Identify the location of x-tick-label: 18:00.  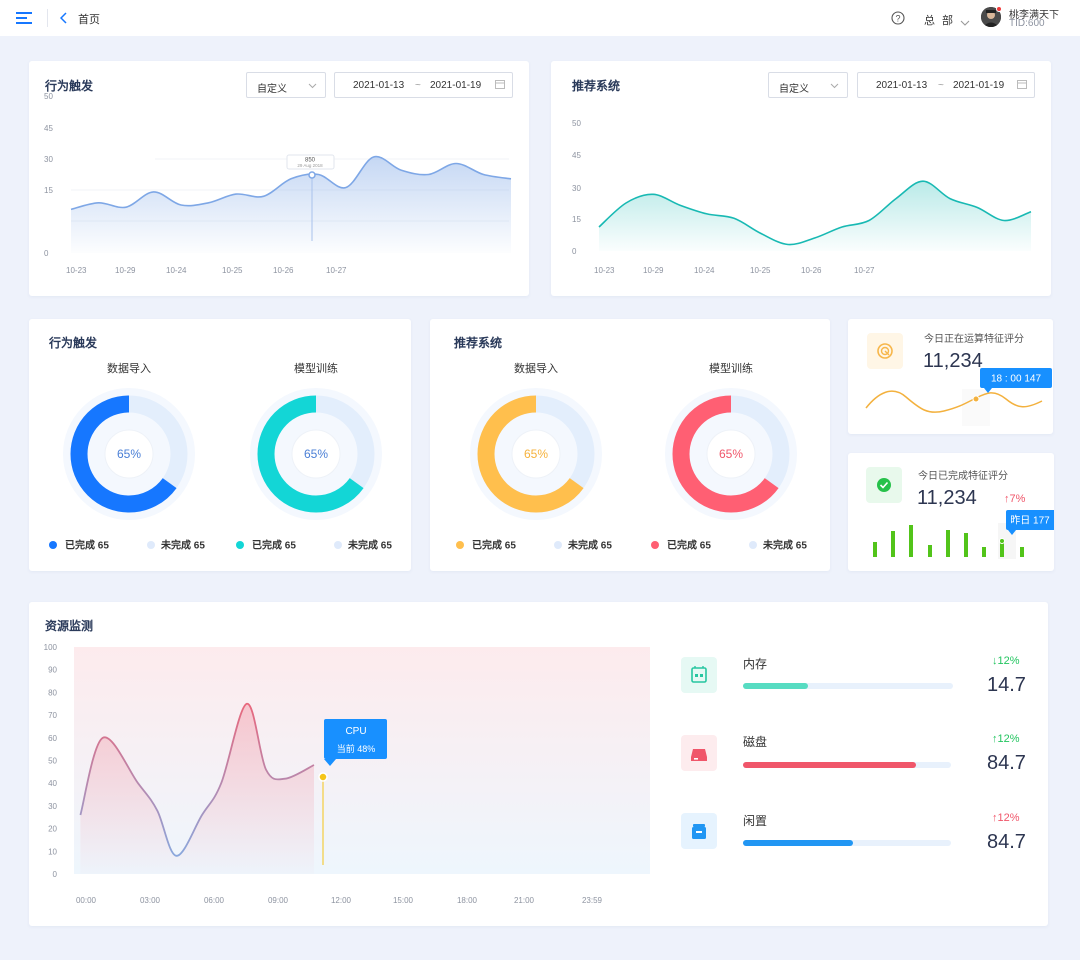
(467, 900).